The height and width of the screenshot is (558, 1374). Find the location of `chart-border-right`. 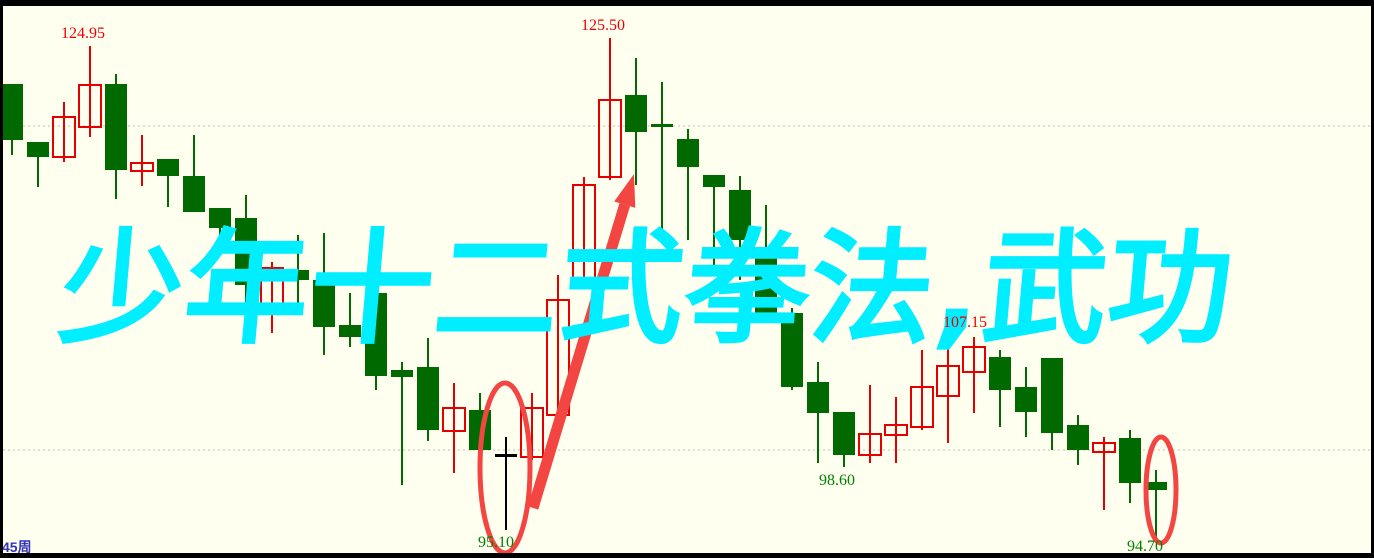

chart-border-right is located at coordinates (1372, 279).